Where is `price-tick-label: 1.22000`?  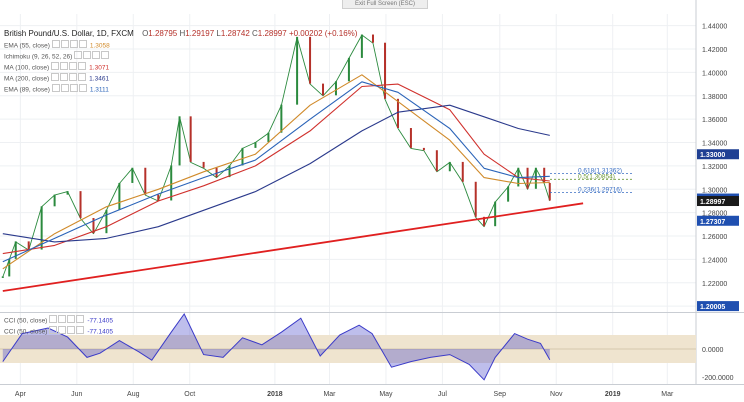
price-tick-label: 1.22000 is located at coordinates (714, 284).